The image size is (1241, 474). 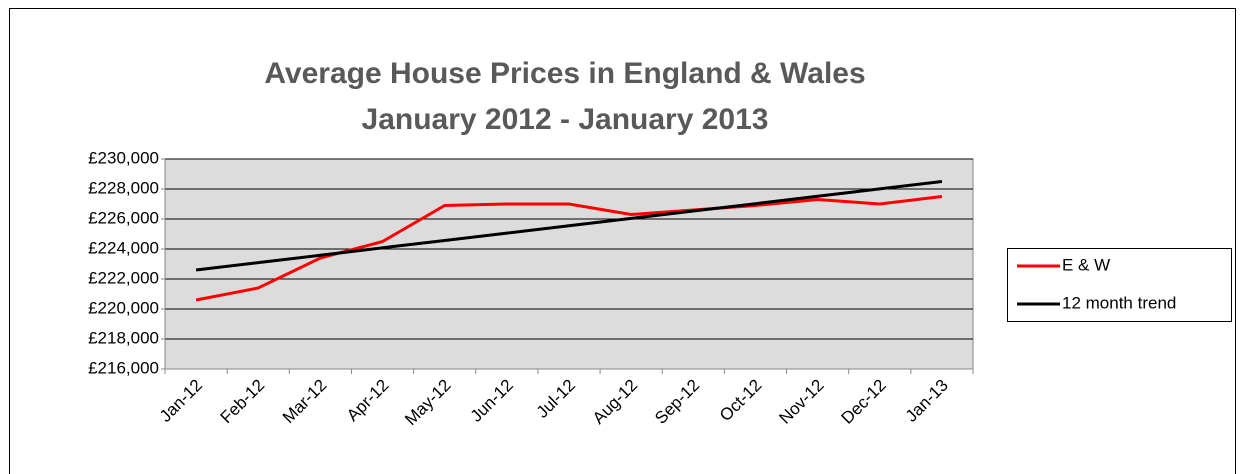 What do you see at coordinates (123, 307) in the screenshot?
I see `y-tick-label: £220,000` at bounding box center [123, 307].